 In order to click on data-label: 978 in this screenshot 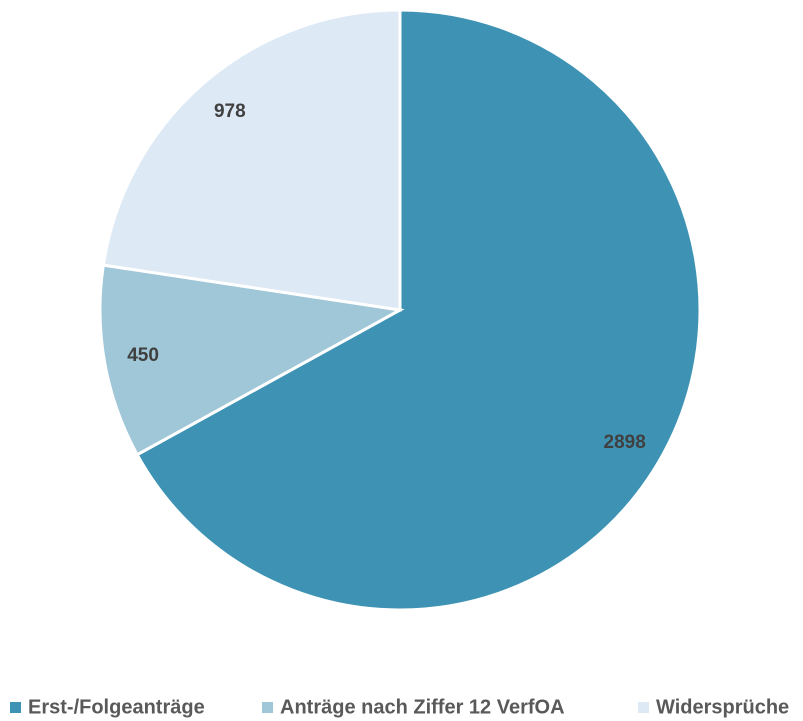, I will do `click(230, 111)`.